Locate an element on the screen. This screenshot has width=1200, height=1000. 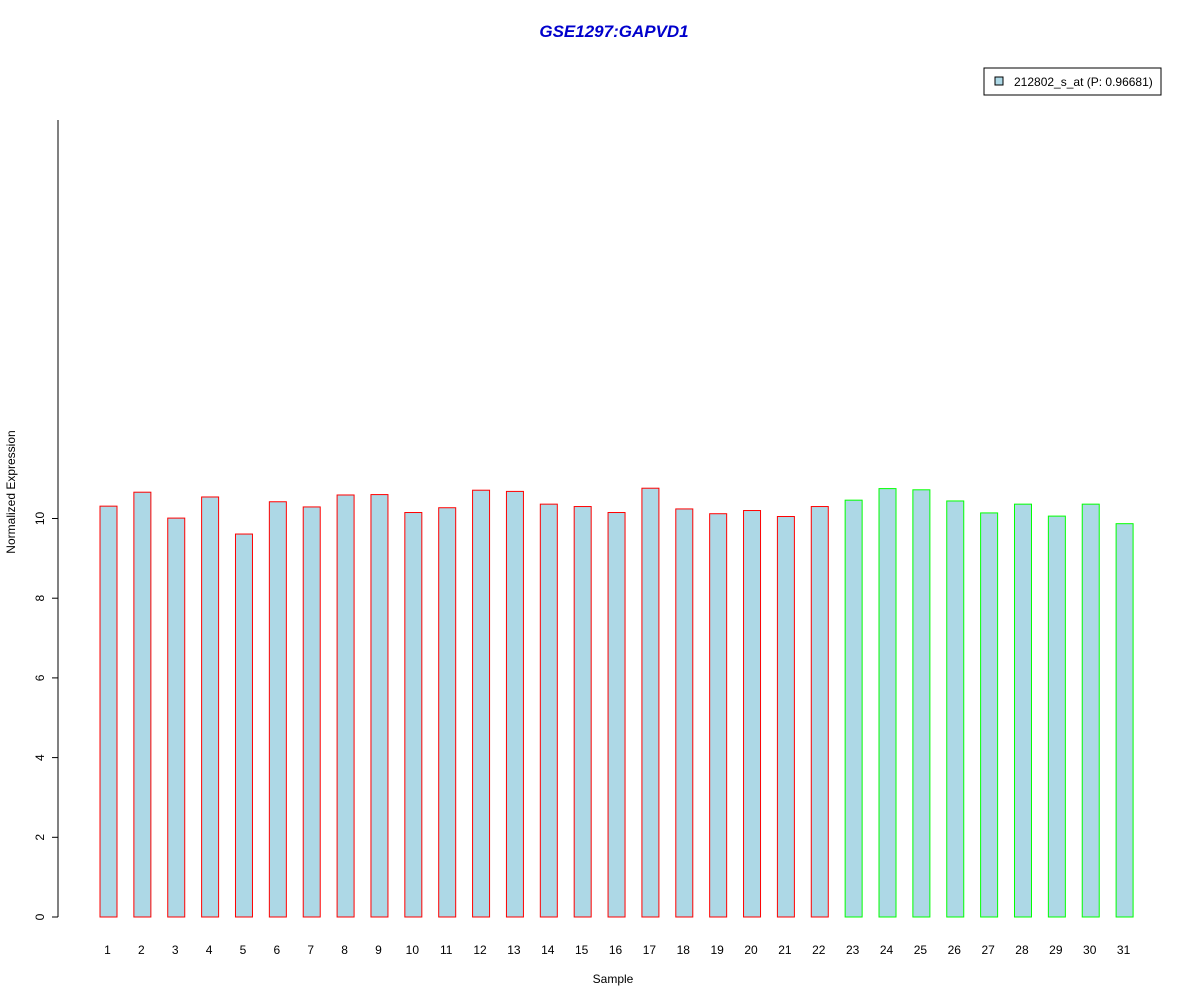
x-tick-label: 1 is located at coordinates (107, 950).